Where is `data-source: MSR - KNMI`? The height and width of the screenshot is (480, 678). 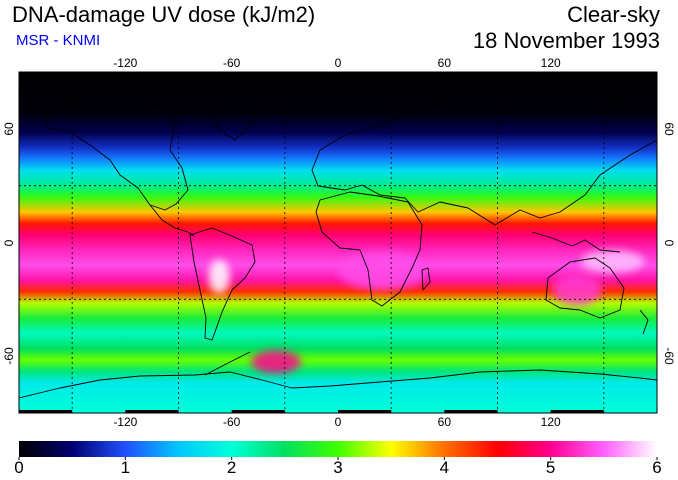 data-source: MSR - KNMI is located at coordinates (58, 40).